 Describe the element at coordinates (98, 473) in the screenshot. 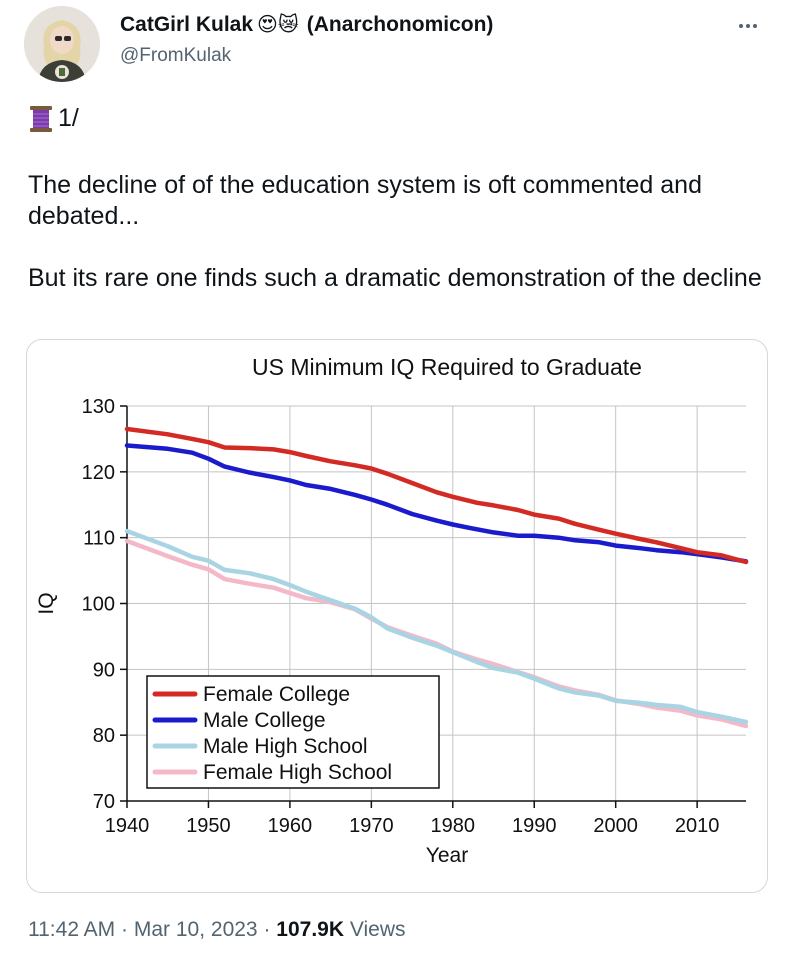

I see `y-tick-label: 120` at that location.